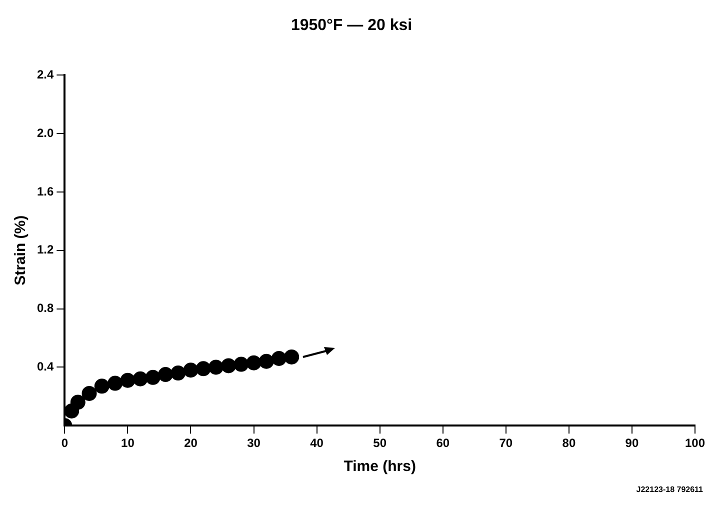  Describe the element at coordinates (128, 443) in the screenshot. I see `x-tick-label: 10` at that location.